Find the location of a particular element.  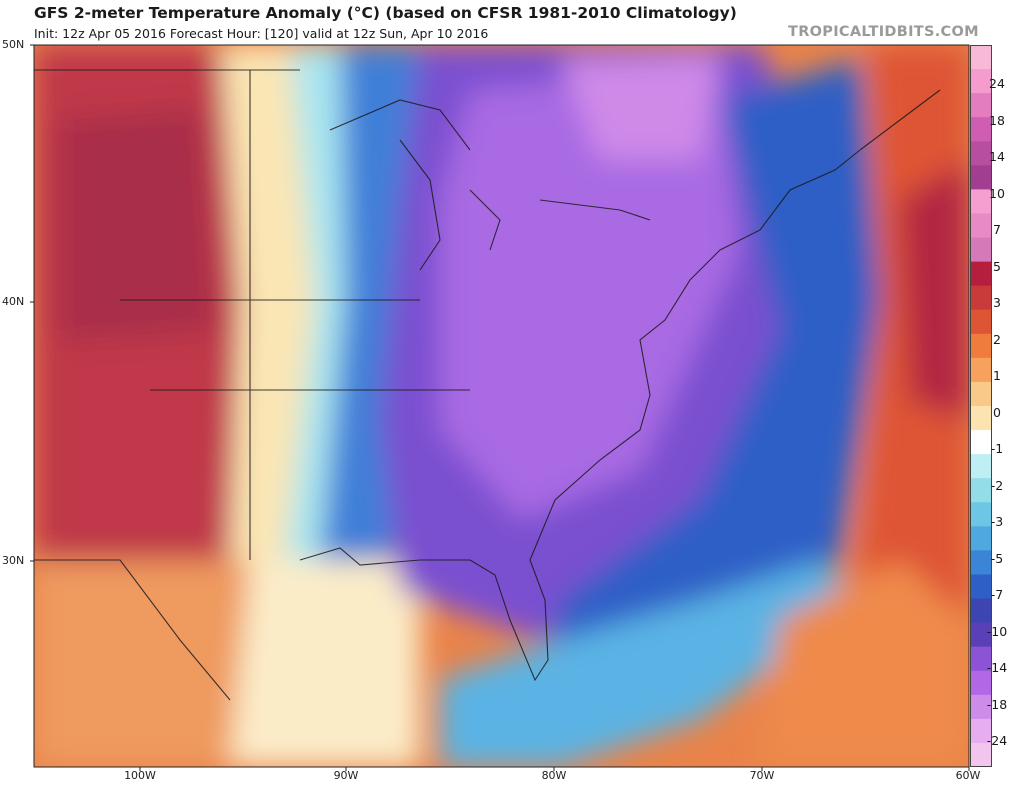

colorbar-tick-label: 2 is located at coordinates (997, 339).